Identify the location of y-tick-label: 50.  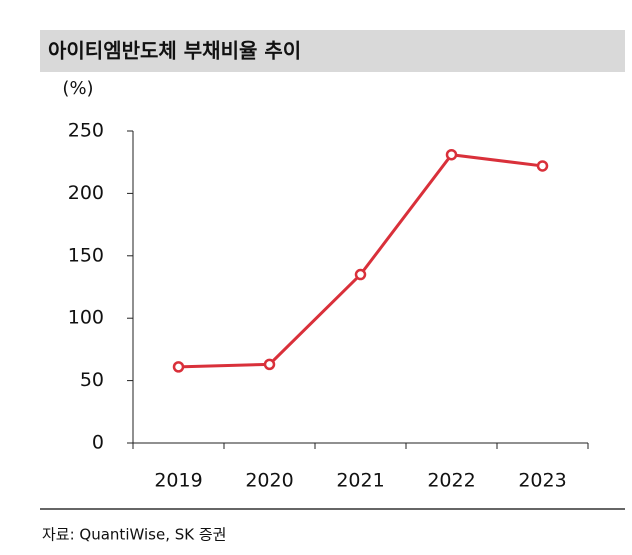
(92, 380).